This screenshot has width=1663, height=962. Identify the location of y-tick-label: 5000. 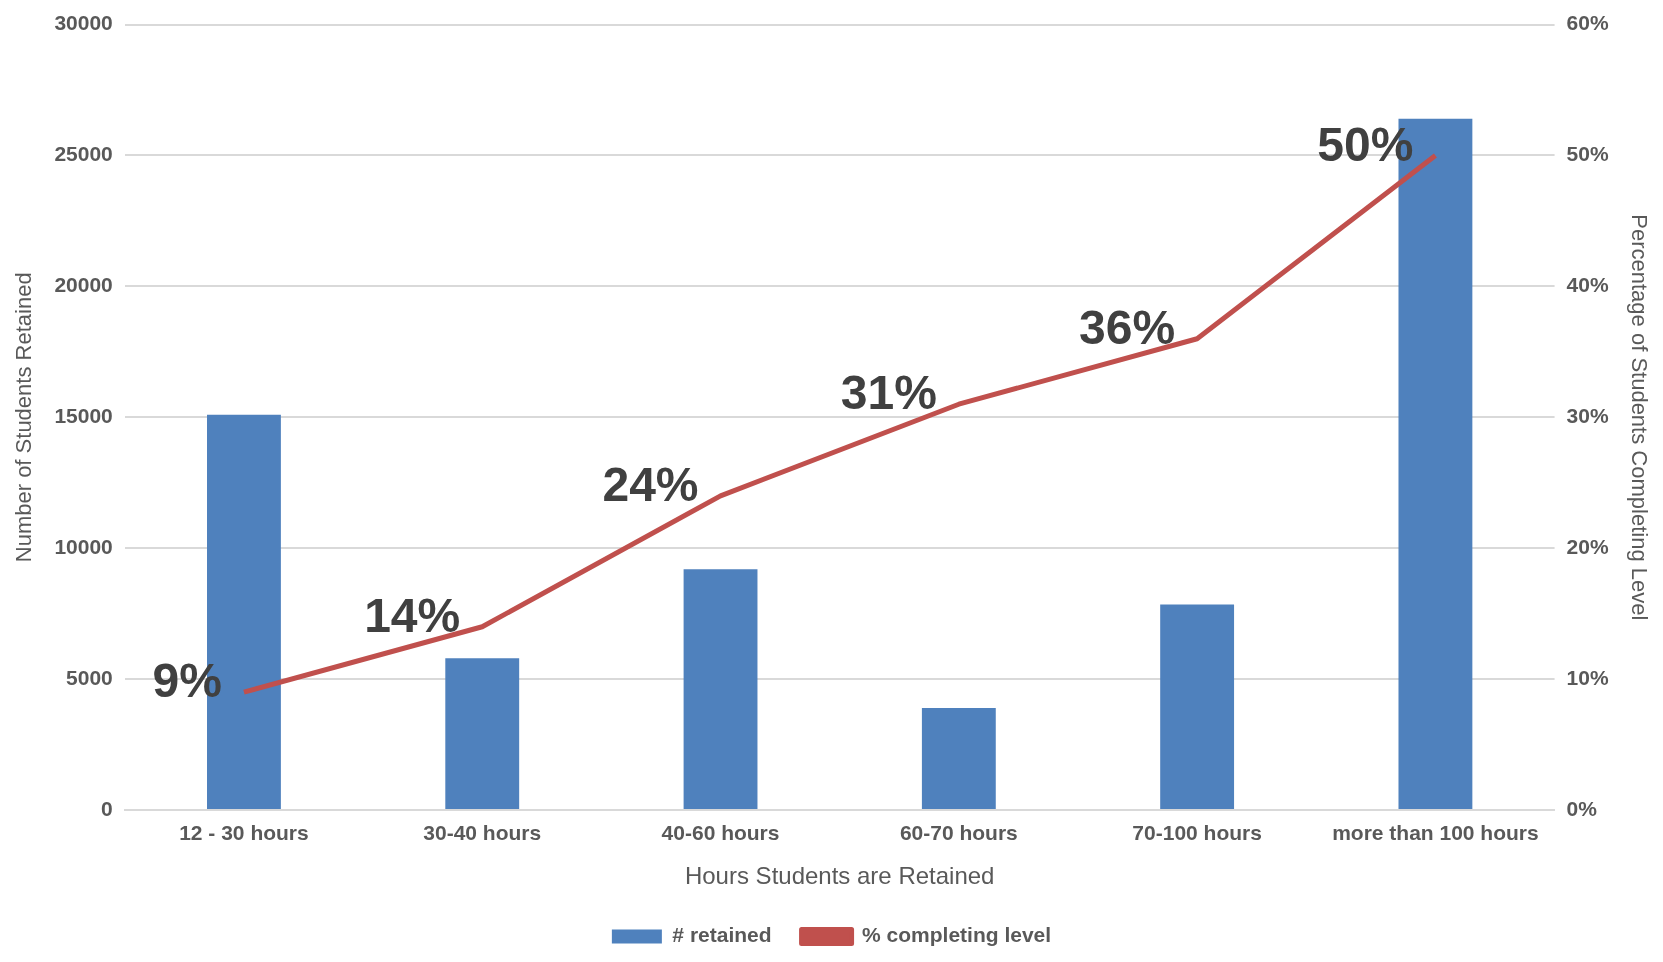
(89, 677).